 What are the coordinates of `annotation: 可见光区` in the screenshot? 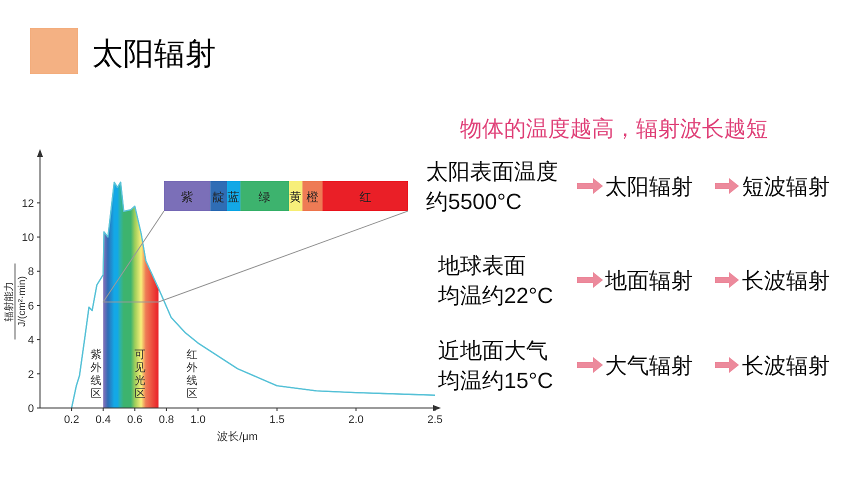 It's located at (140, 374).